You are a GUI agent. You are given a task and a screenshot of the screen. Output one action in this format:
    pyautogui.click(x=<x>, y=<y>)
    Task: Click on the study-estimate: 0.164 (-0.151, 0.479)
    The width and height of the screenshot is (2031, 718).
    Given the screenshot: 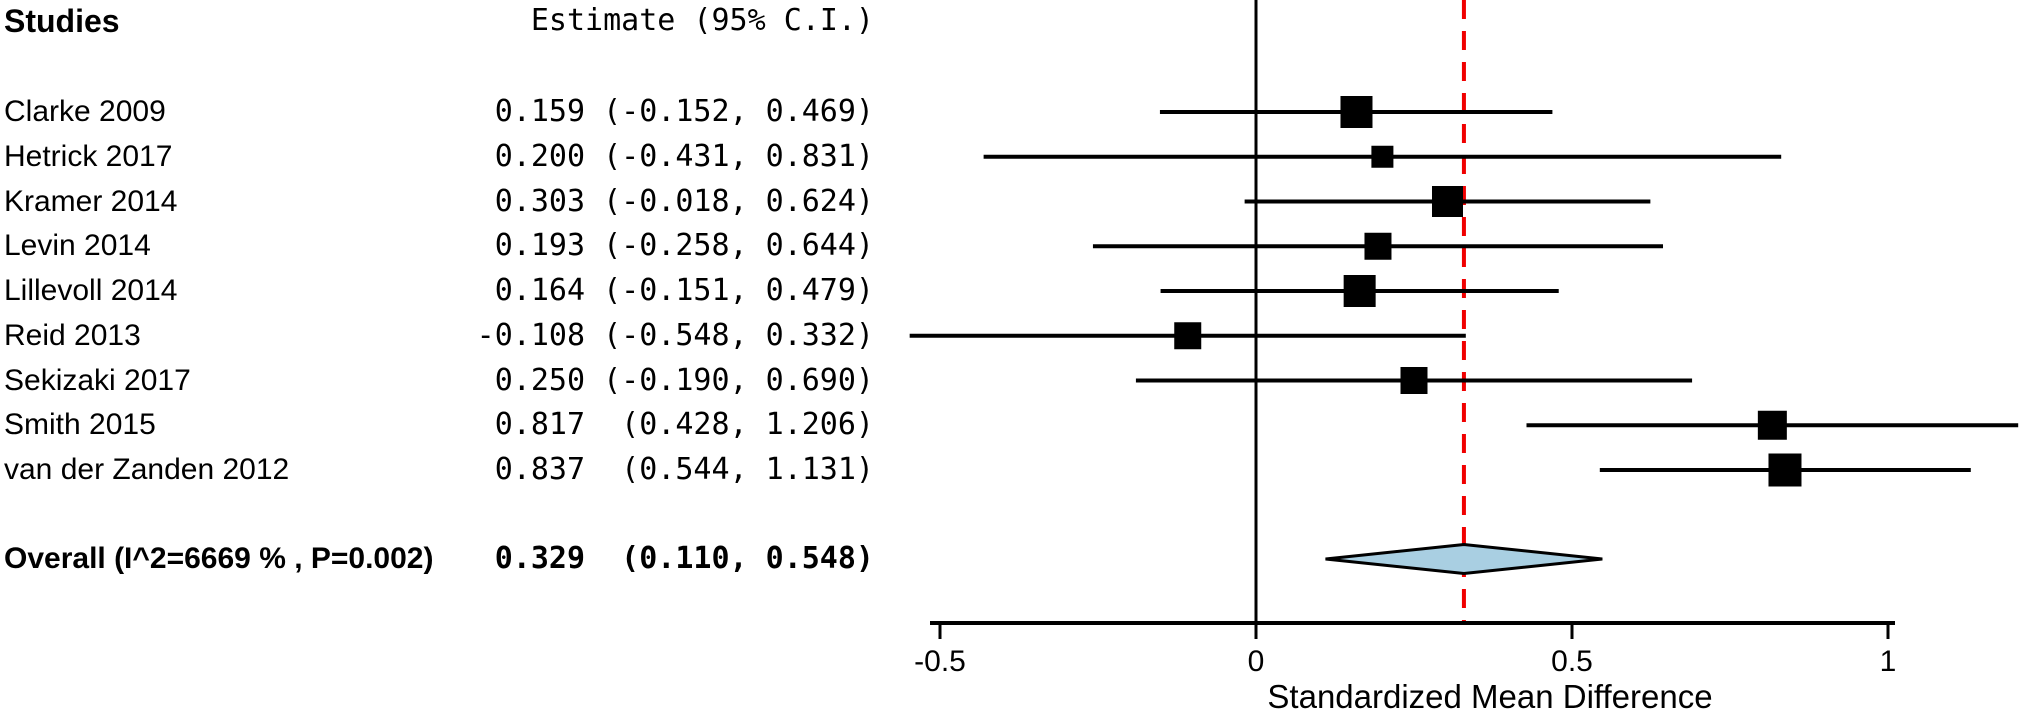 What is the action you would take?
    pyautogui.click(x=684, y=290)
    